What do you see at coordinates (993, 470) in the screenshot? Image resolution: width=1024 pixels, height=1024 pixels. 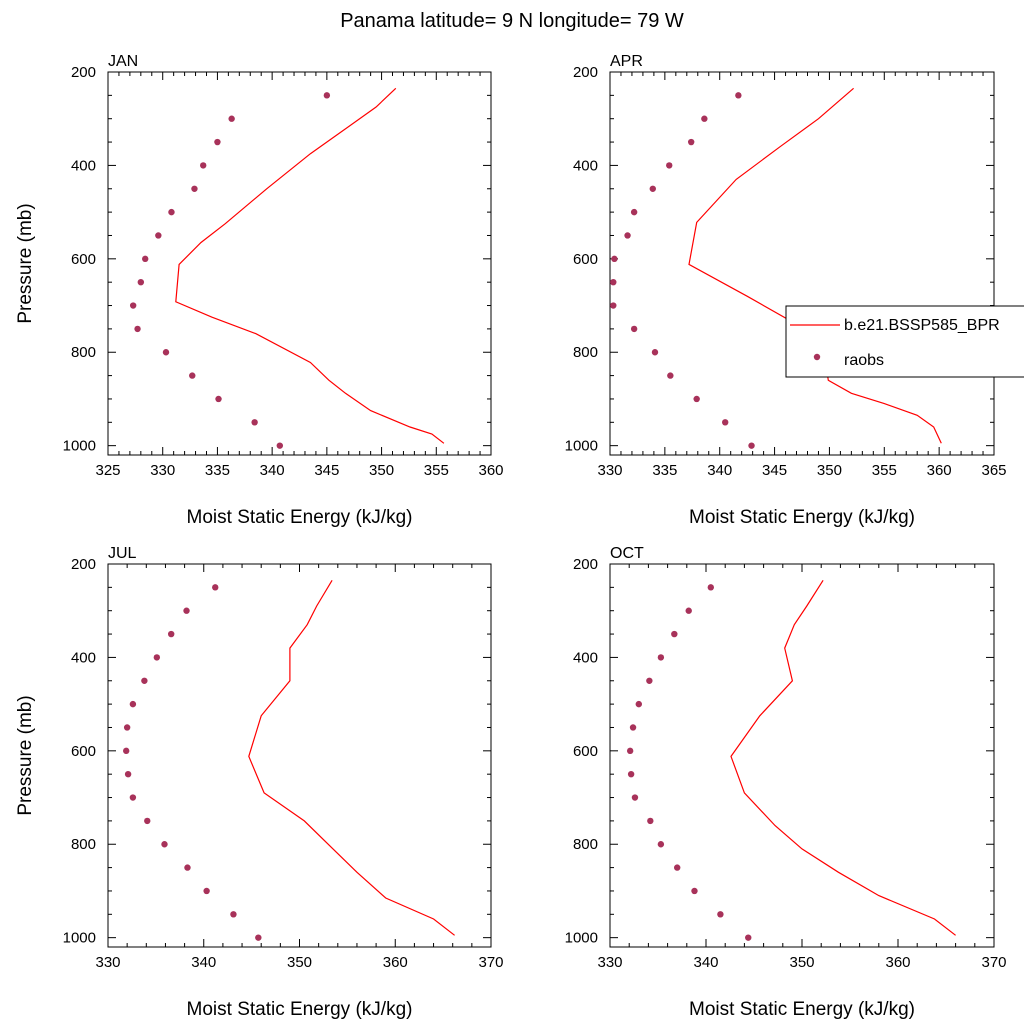 I see `x-tick-label: 365` at bounding box center [993, 470].